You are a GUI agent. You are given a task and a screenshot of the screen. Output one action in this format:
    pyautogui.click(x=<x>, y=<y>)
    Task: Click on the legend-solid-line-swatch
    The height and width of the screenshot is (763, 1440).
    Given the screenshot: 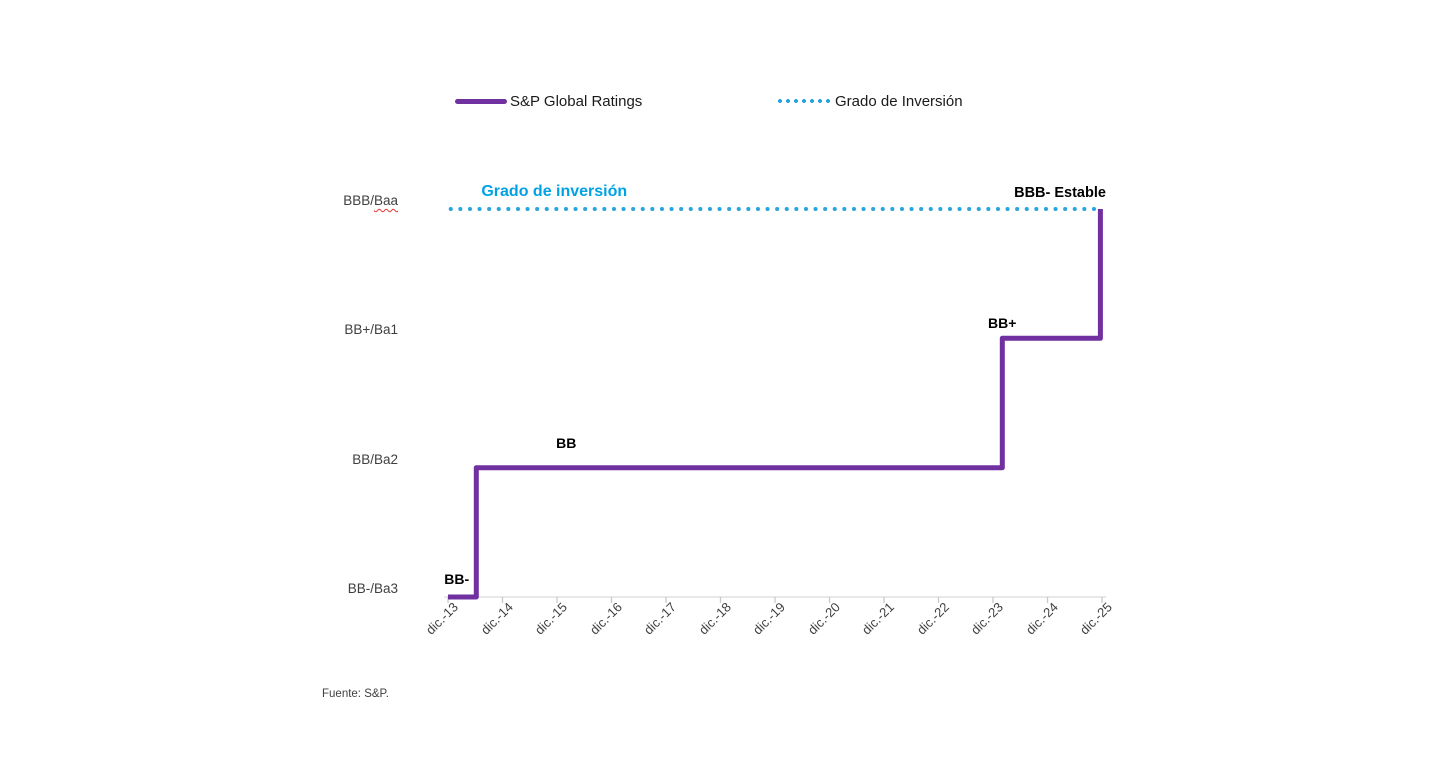 What is the action you would take?
    pyautogui.click(x=481, y=101)
    